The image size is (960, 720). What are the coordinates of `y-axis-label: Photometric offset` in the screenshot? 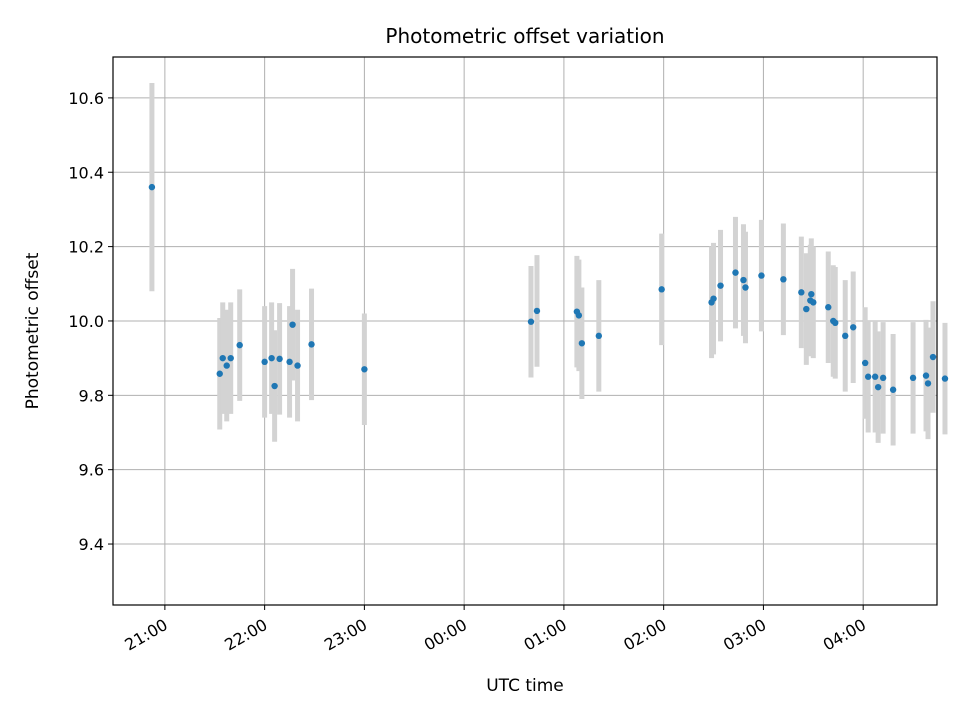 It's located at (33, 330).